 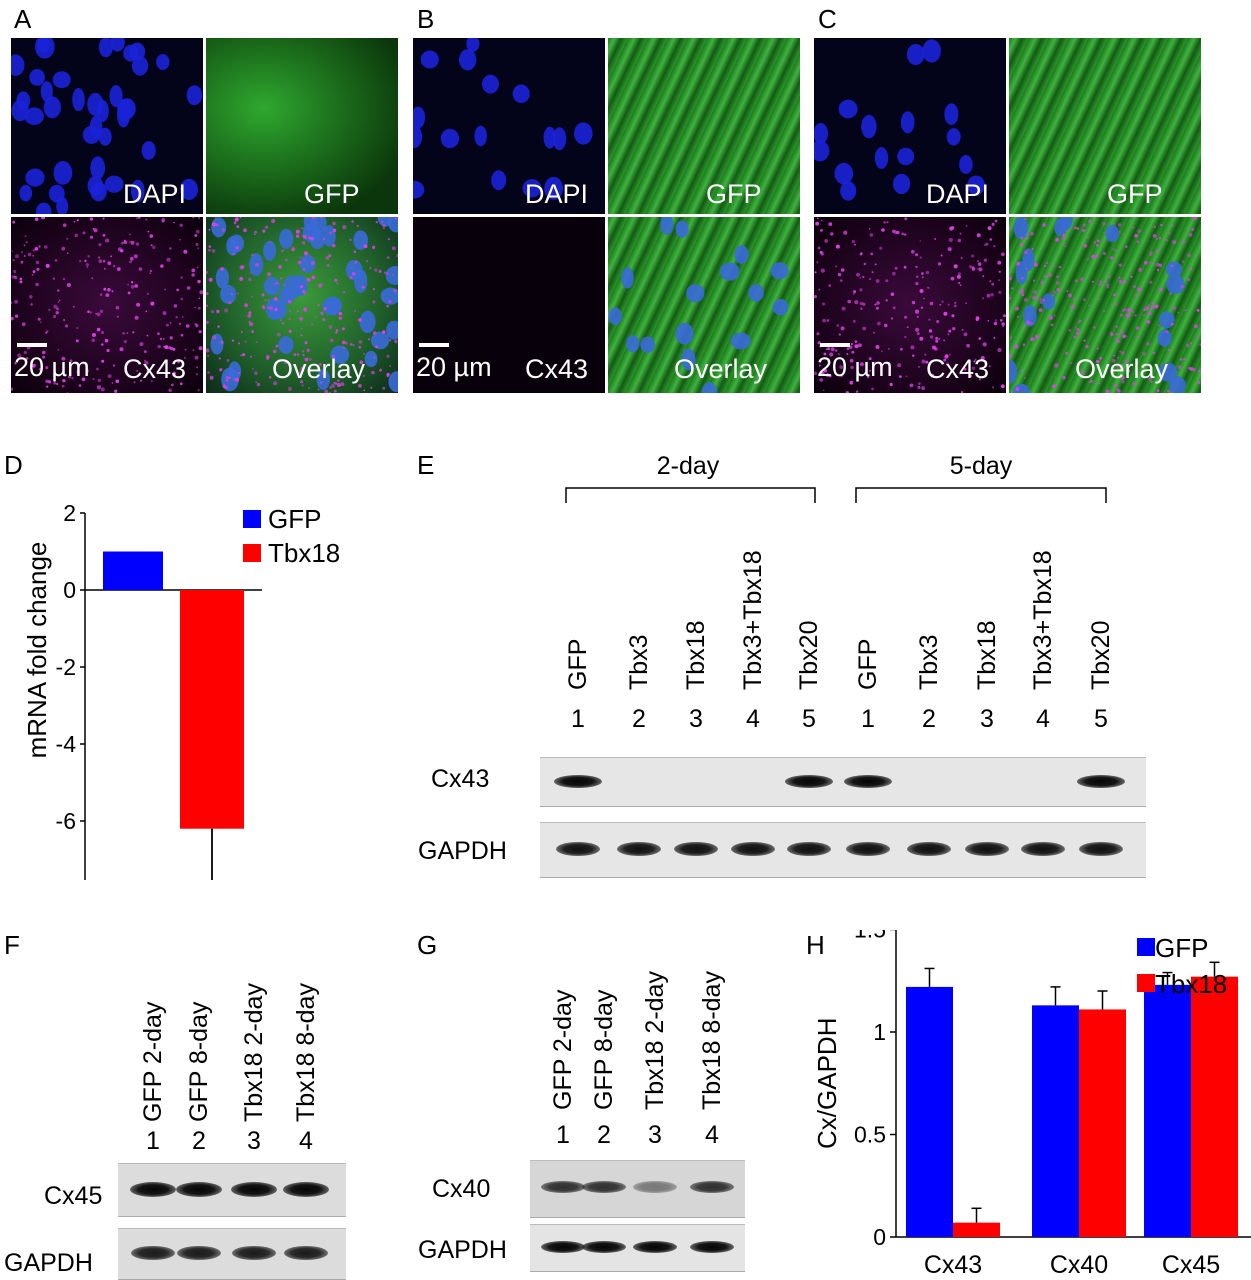 What do you see at coordinates (427, 945) in the screenshot?
I see `panel-label-g: G` at bounding box center [427, 945].